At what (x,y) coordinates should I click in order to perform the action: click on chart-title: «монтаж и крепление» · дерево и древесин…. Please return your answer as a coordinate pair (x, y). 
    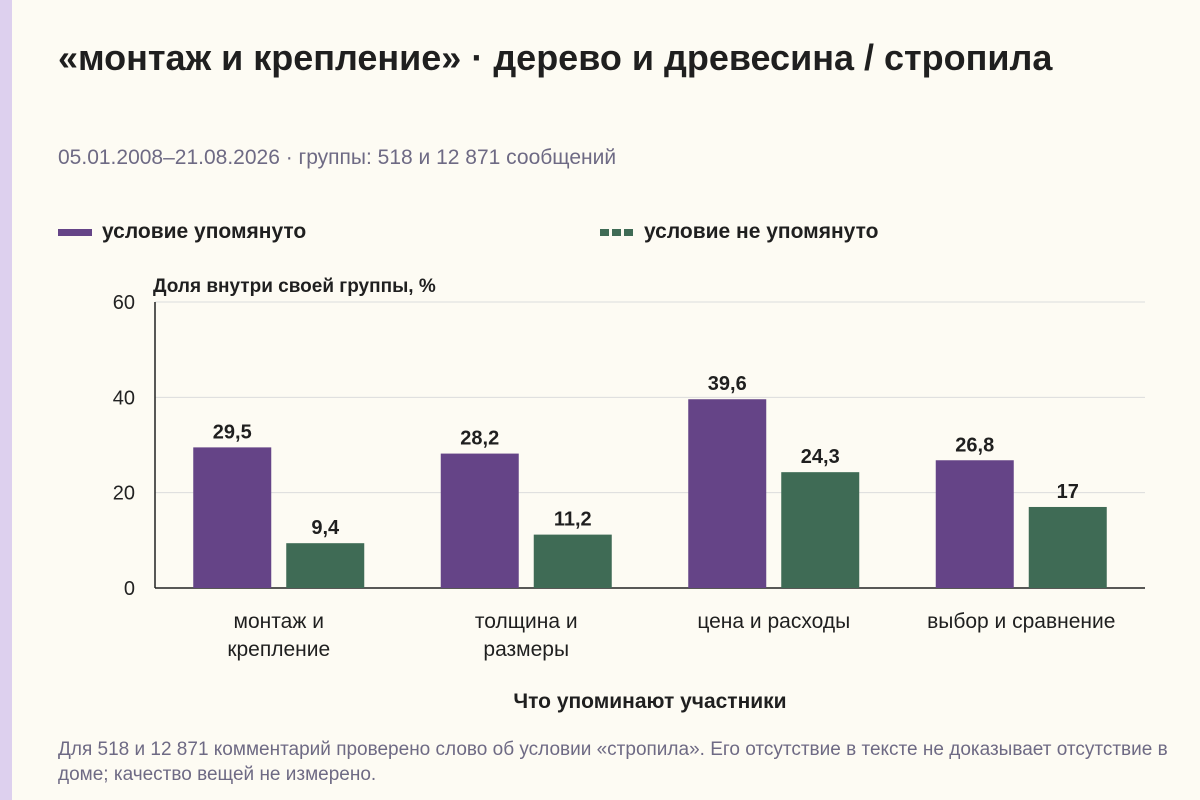
    Looking at the image, I should click on (555, 57).